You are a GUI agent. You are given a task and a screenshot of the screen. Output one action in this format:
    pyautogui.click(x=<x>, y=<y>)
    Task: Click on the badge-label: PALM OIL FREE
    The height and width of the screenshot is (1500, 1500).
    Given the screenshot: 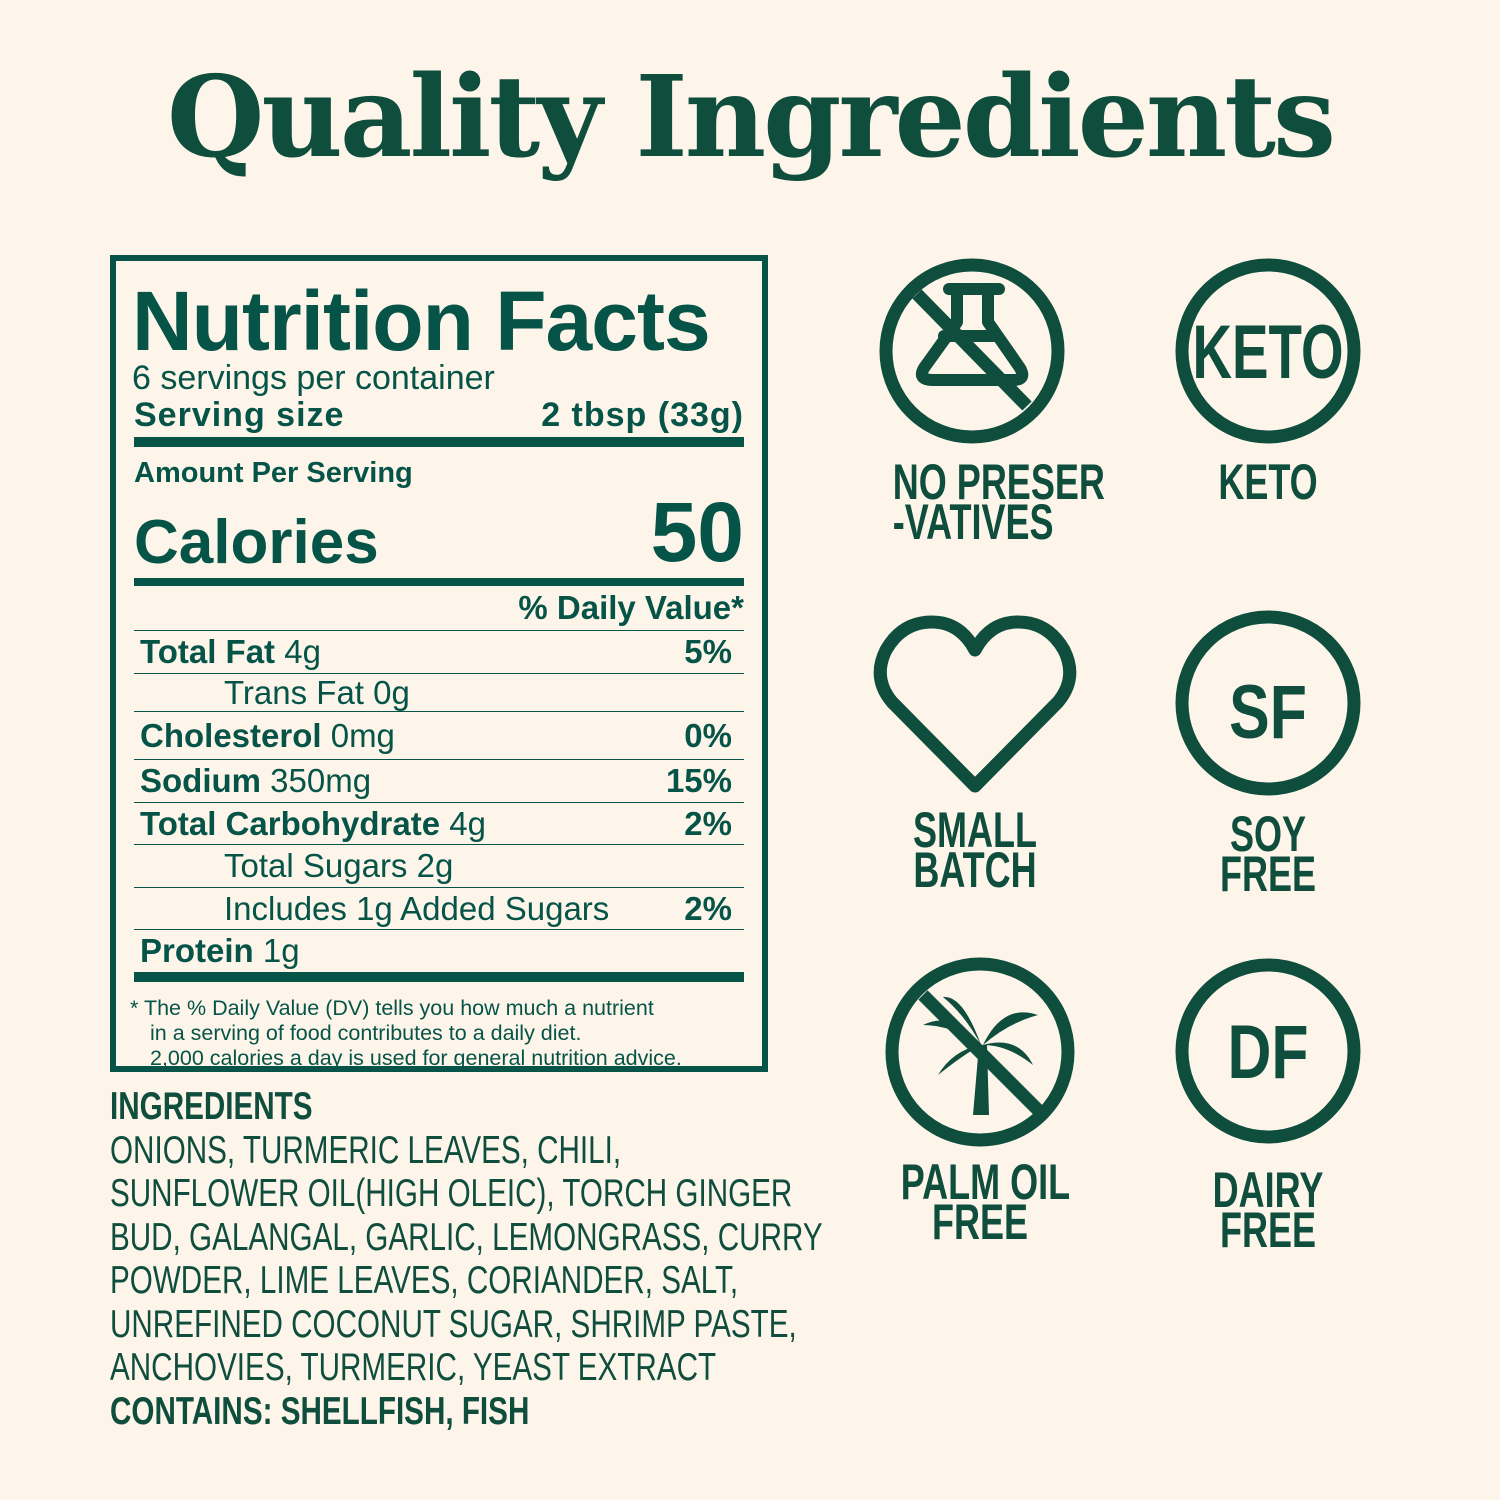 What is the action you would take?
    pyautogui.click(x=985, y=1202)
    